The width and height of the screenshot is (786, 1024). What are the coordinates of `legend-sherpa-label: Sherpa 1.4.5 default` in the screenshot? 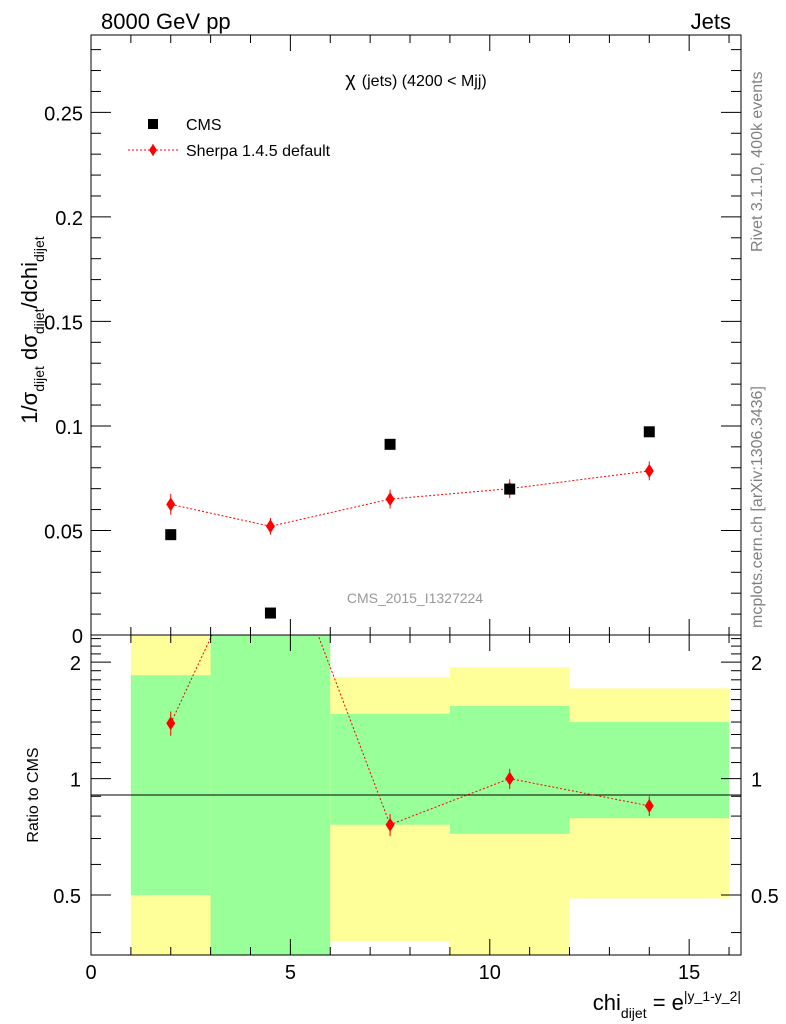 It's located at (258, 151).